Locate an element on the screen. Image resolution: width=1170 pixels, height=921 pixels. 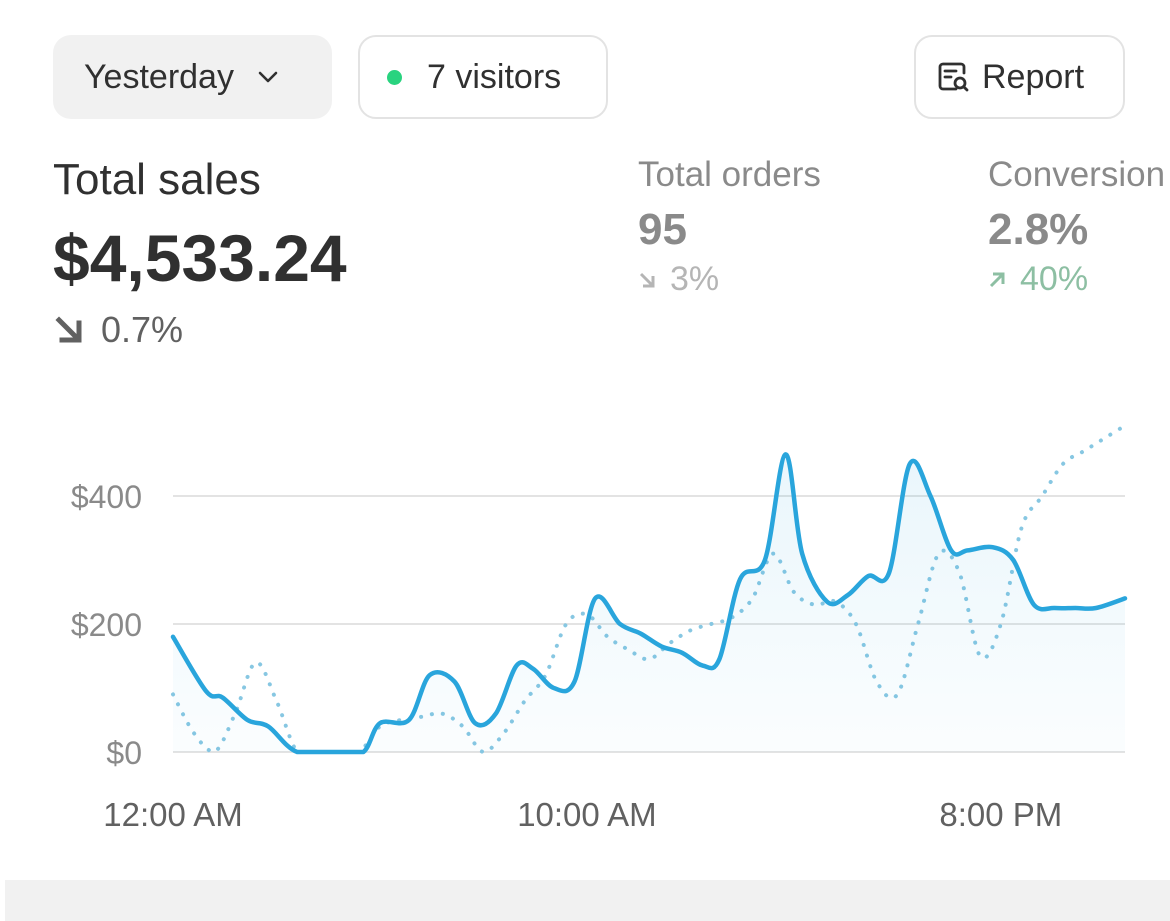
date-range-label: Yesterday is located at coordinates (159, 76).